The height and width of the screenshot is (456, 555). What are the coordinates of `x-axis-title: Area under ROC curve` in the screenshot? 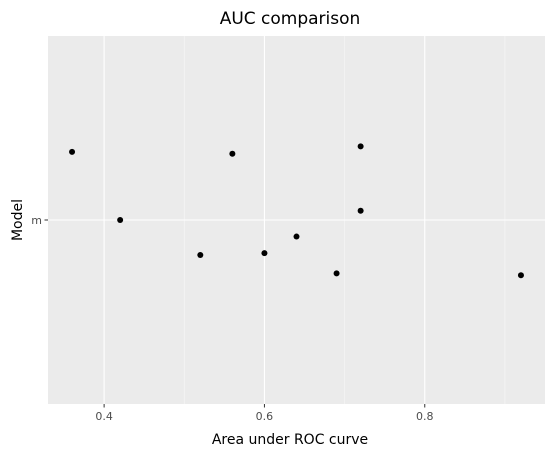 It's located at (290, 440).